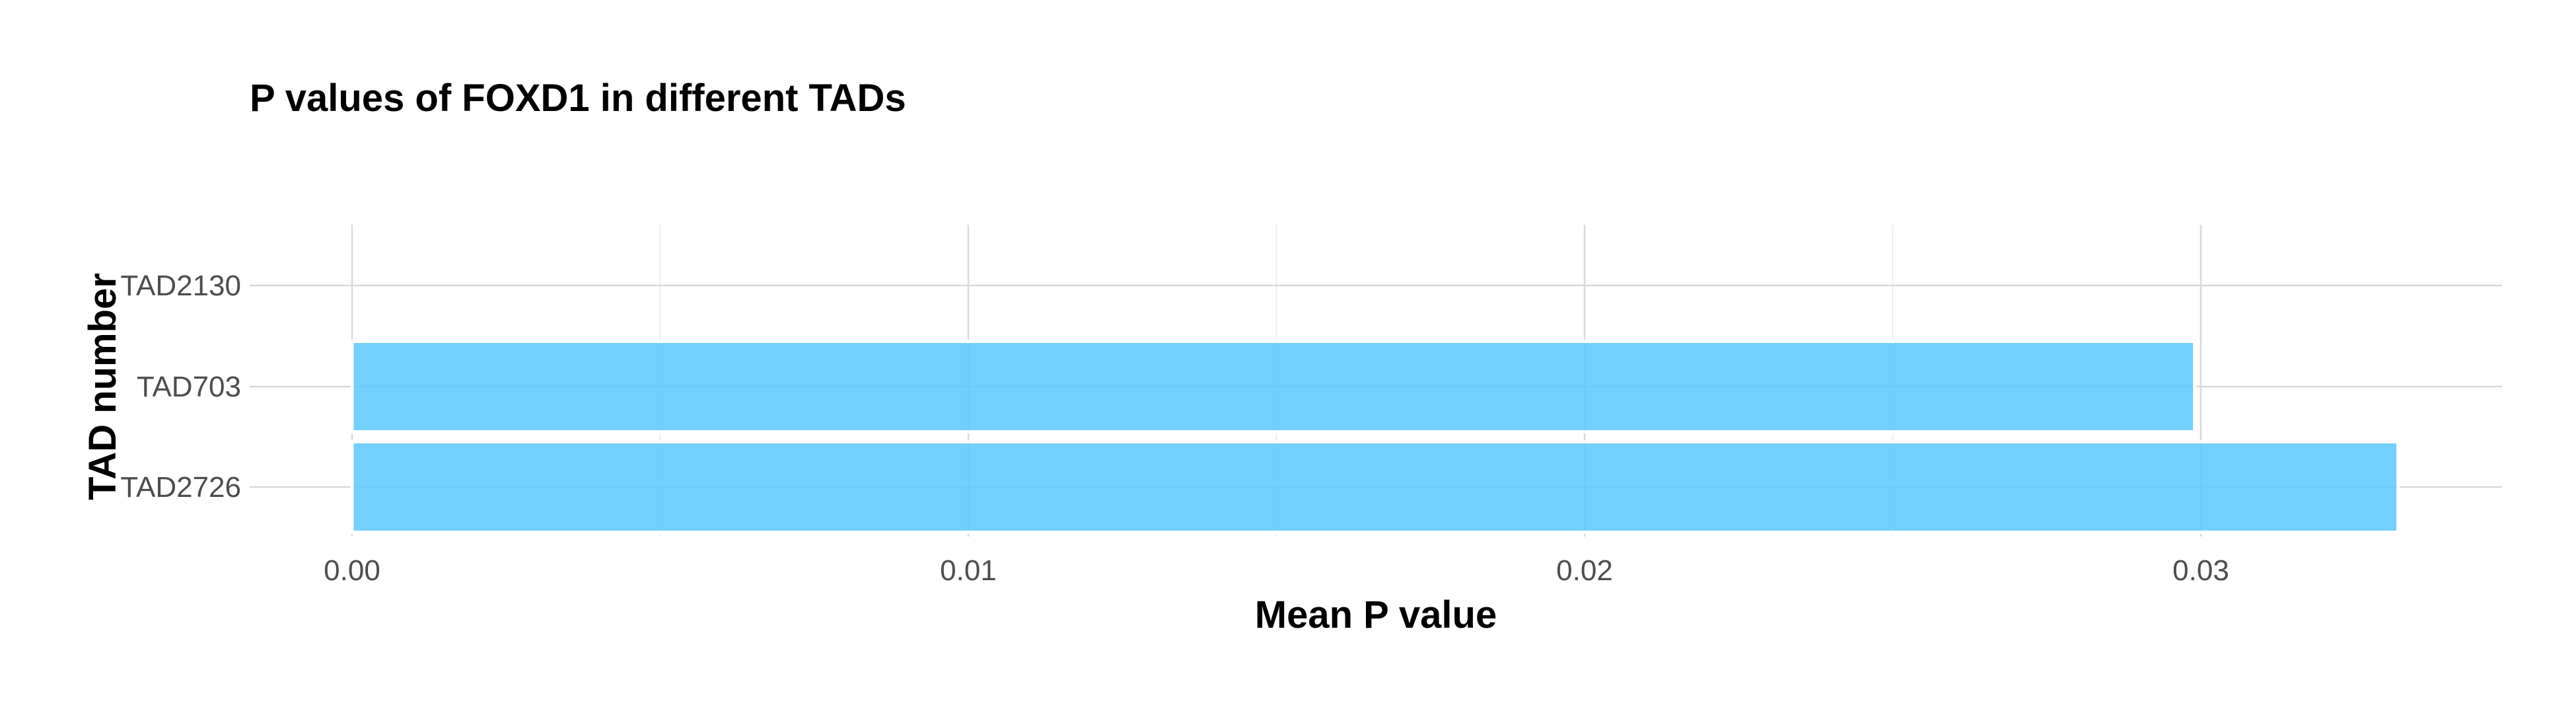 Image resolution: width=2576 pixels, height=713 pixels. I want to click on bar-tad703, so click(1273, 386).